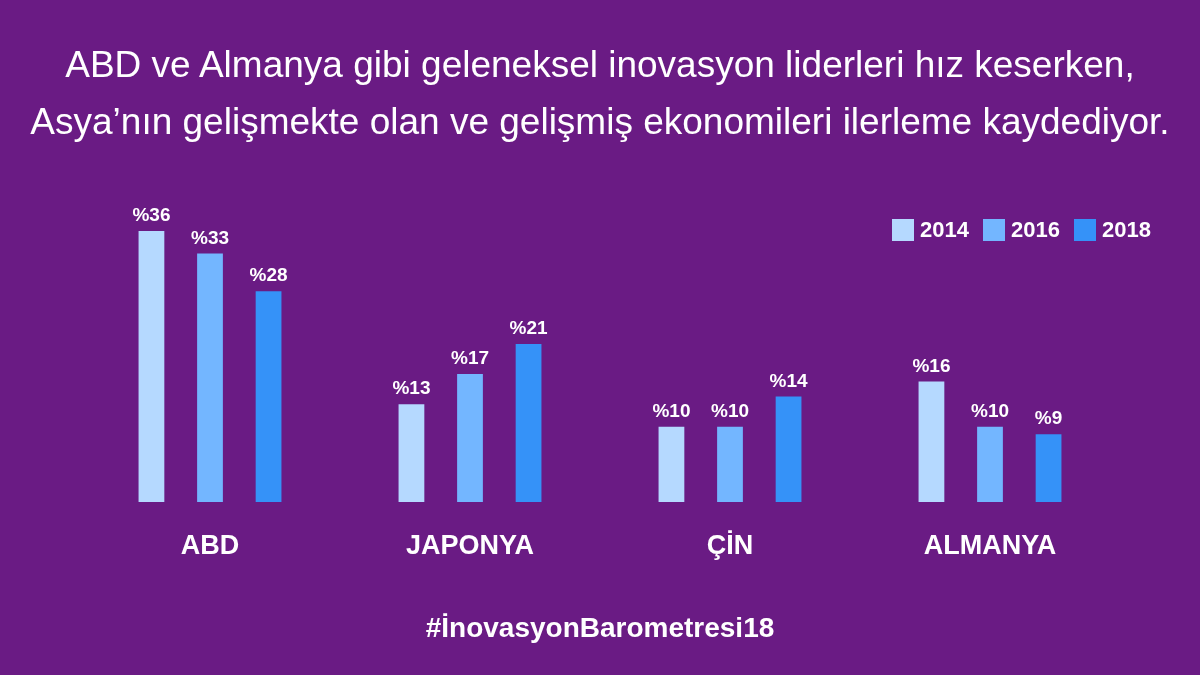 The image size is (1200, 675). Describe the element at coordinates (1035, 229) in the screenshot. I see `legend-label: 2016` at that location.